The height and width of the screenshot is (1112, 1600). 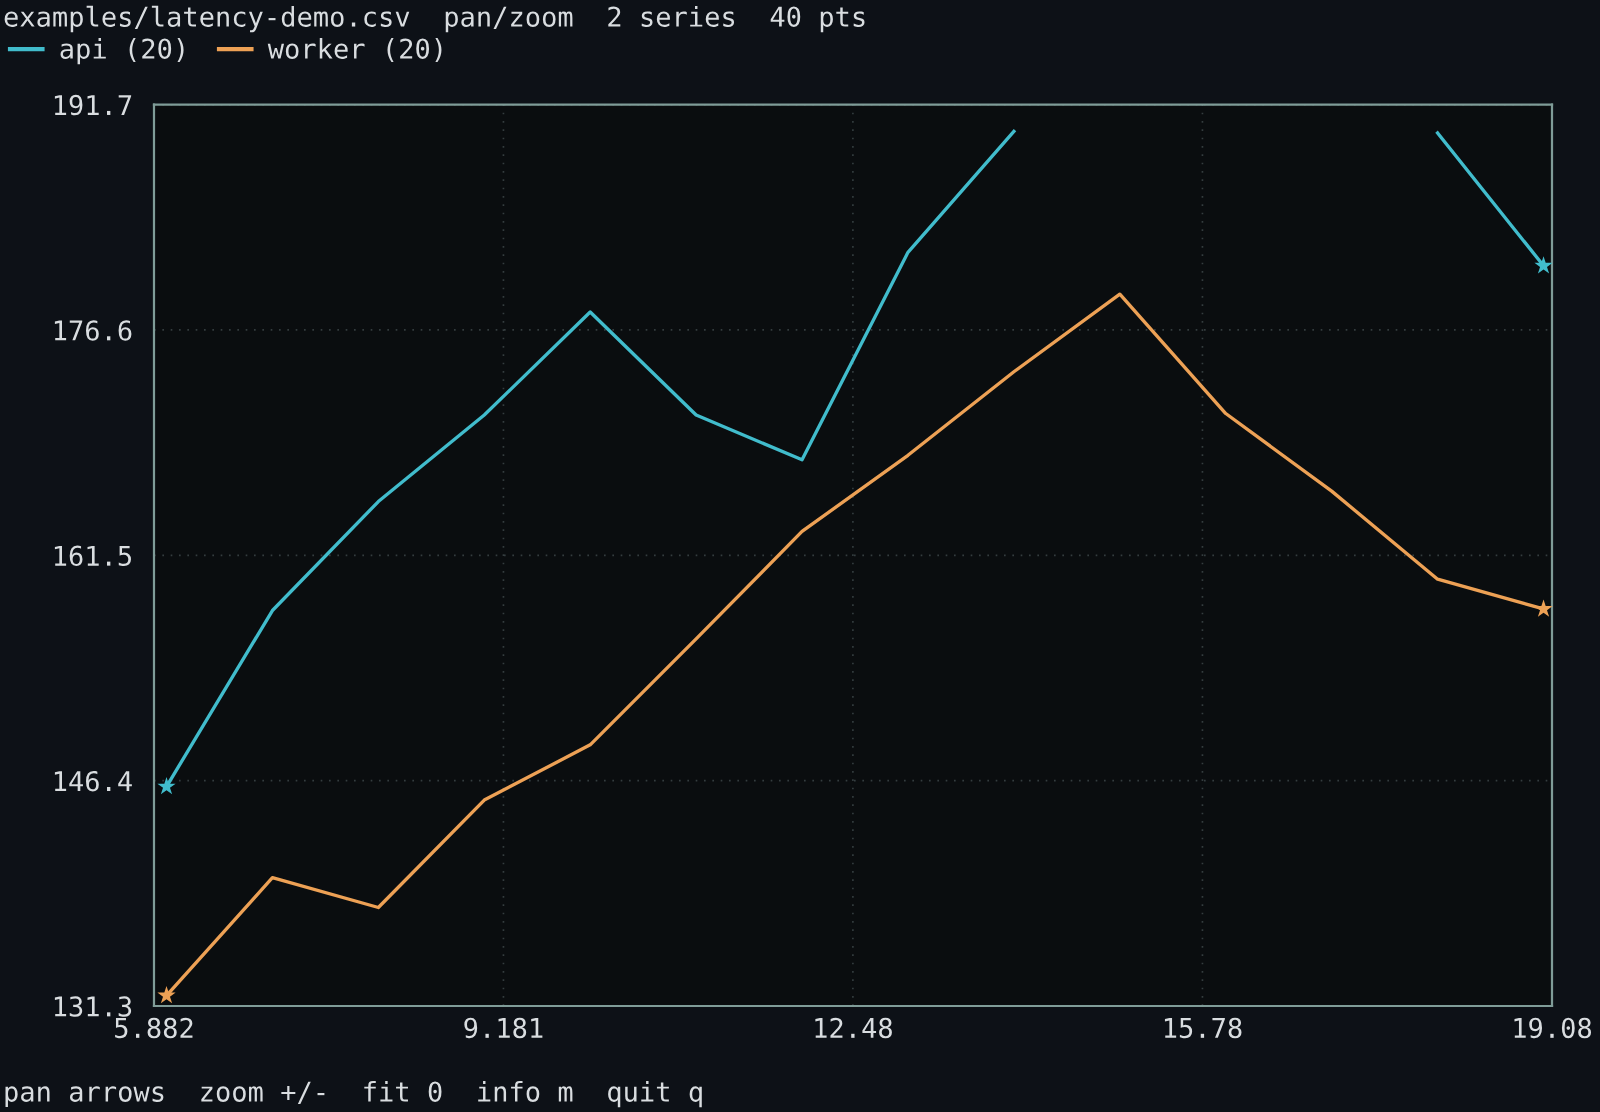 I want to click on legend-label: api (20), so click(x=122, y=51).